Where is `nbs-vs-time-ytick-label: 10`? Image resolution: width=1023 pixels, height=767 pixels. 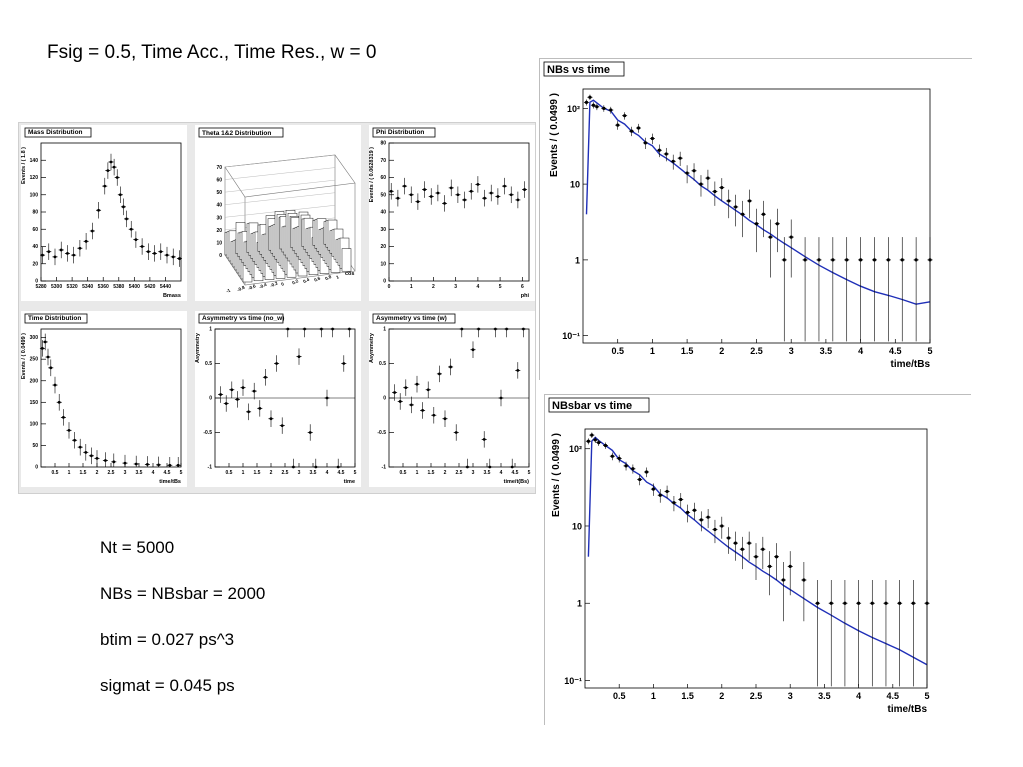 nbs-vs-time-ytick-label: 10 is located at coordinates (575, 185).